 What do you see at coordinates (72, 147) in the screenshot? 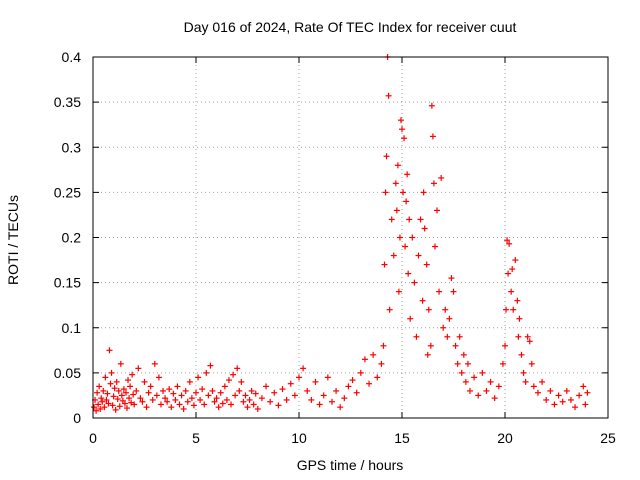
I see `y-tick-label: 0.3` at bounding box center [72, 147].